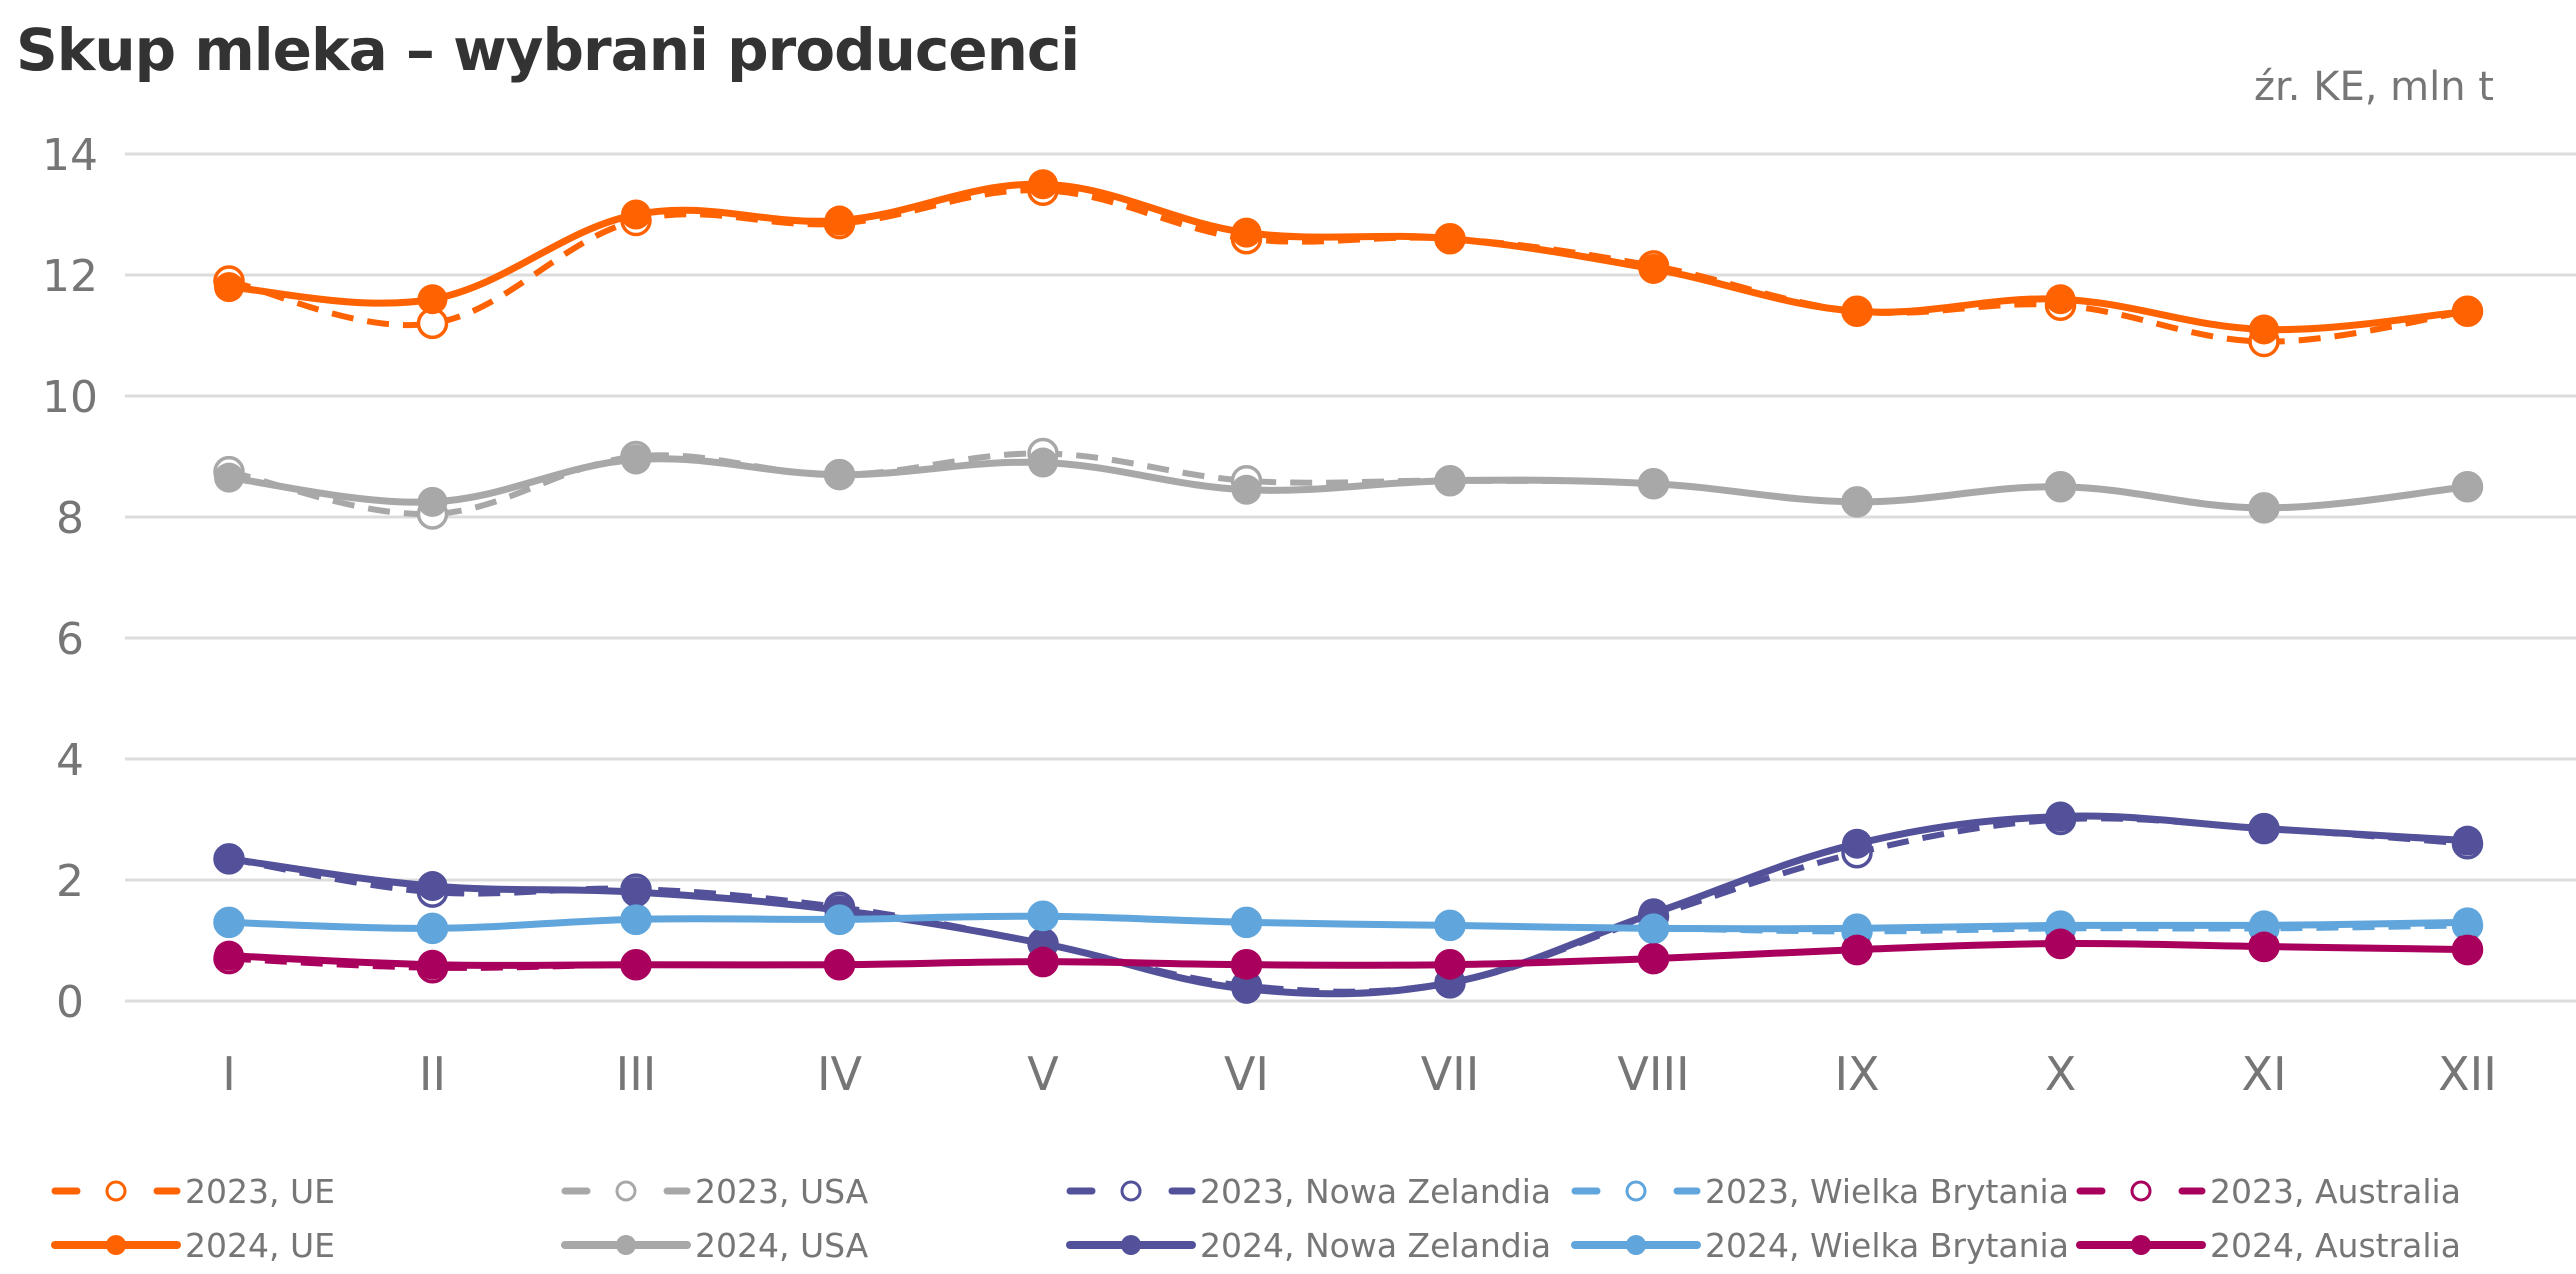 This screenshot has width=2576, height=1274. Describe the element at coordinates (2335, 1191) in the screenshot. I see `legend-label: 2023, Australia` at that location.